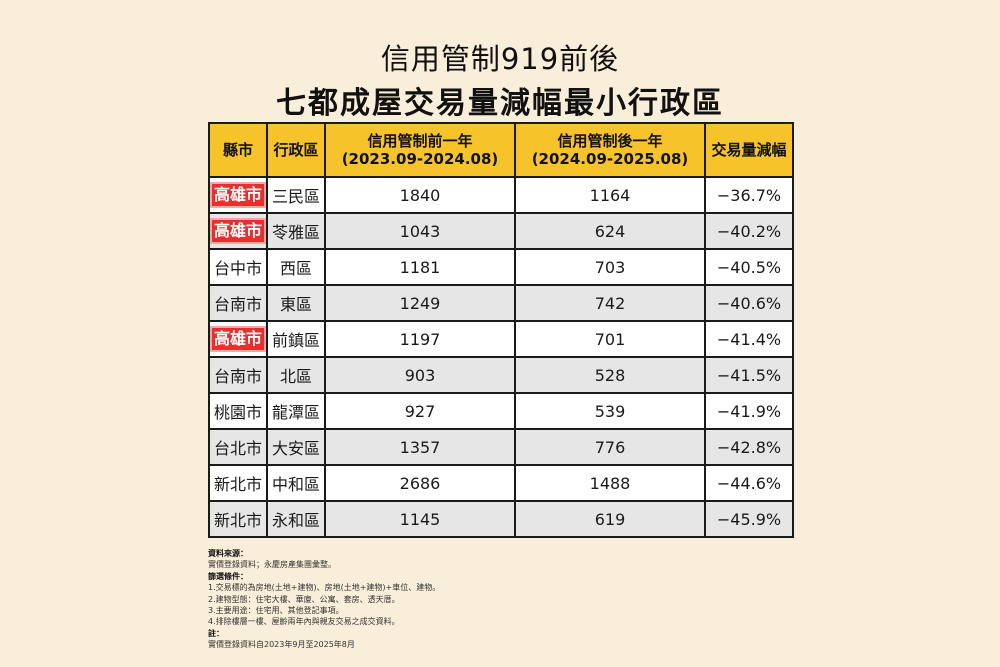  What do you see at coordinates (272, 565) in the screenshot?
I see `source-text: 實價登錄資料；永慶房產集團彙整。` at bounding box center [272, 565].